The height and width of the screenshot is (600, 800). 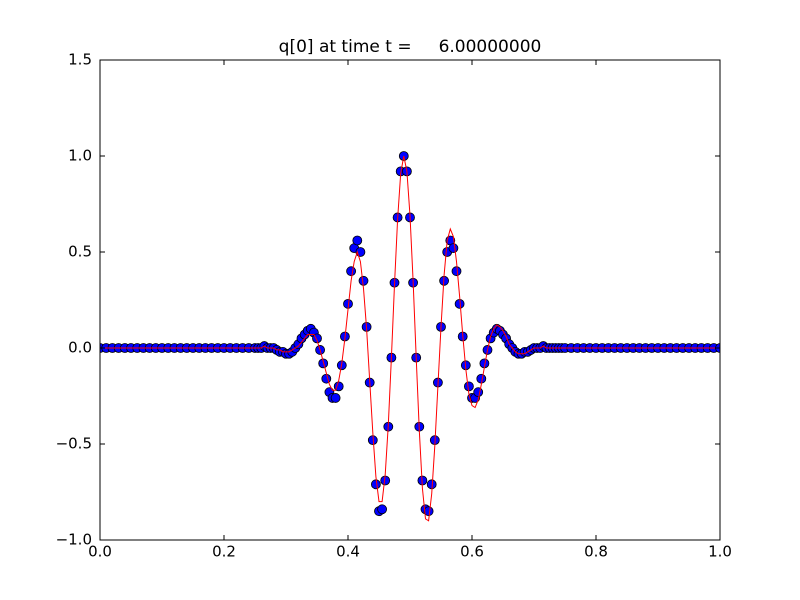 What do you see at coordinates (410, 47) in the screenshot?
I see `chart-title: q[0] at time t = 6.00000000` at bounding box center [410, 47].